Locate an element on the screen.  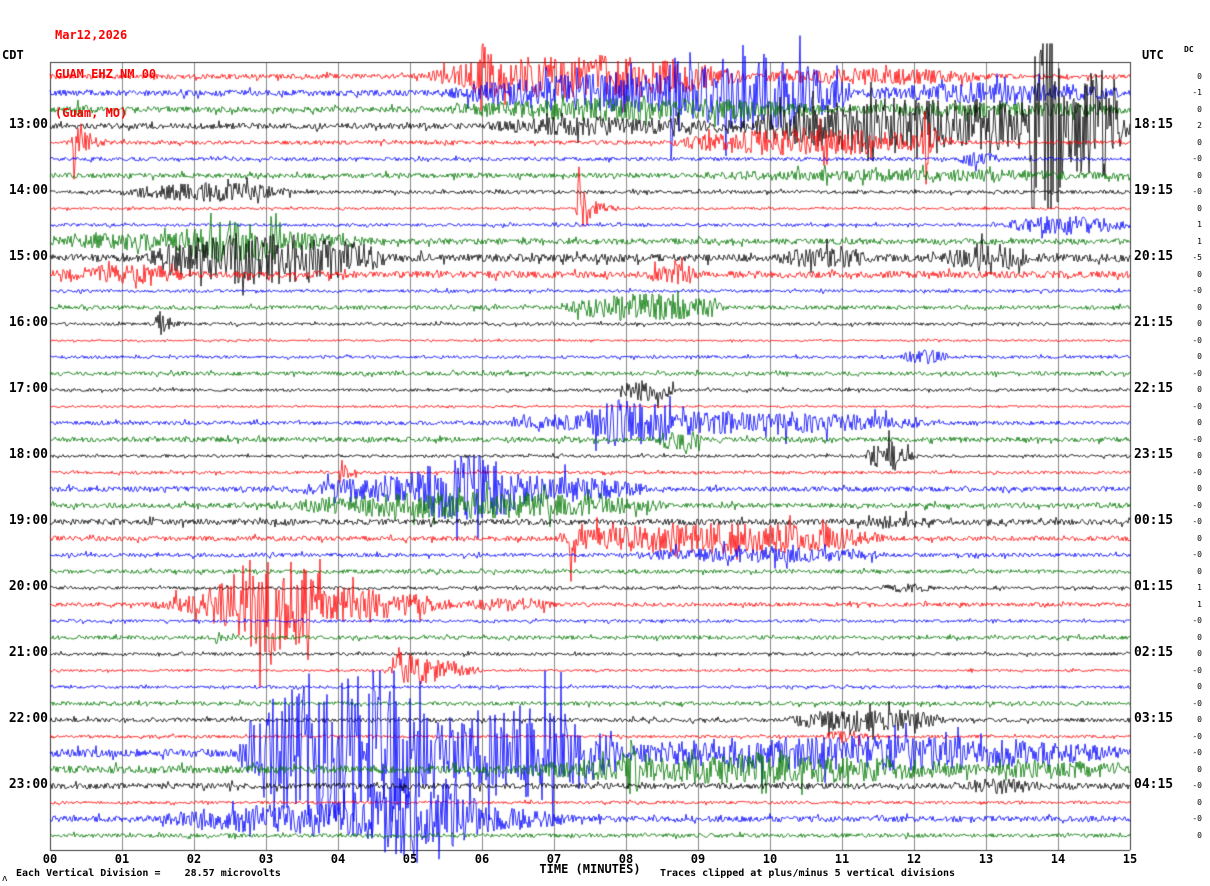
minute-tick-label: 12 is located at coordinates (914, 859).